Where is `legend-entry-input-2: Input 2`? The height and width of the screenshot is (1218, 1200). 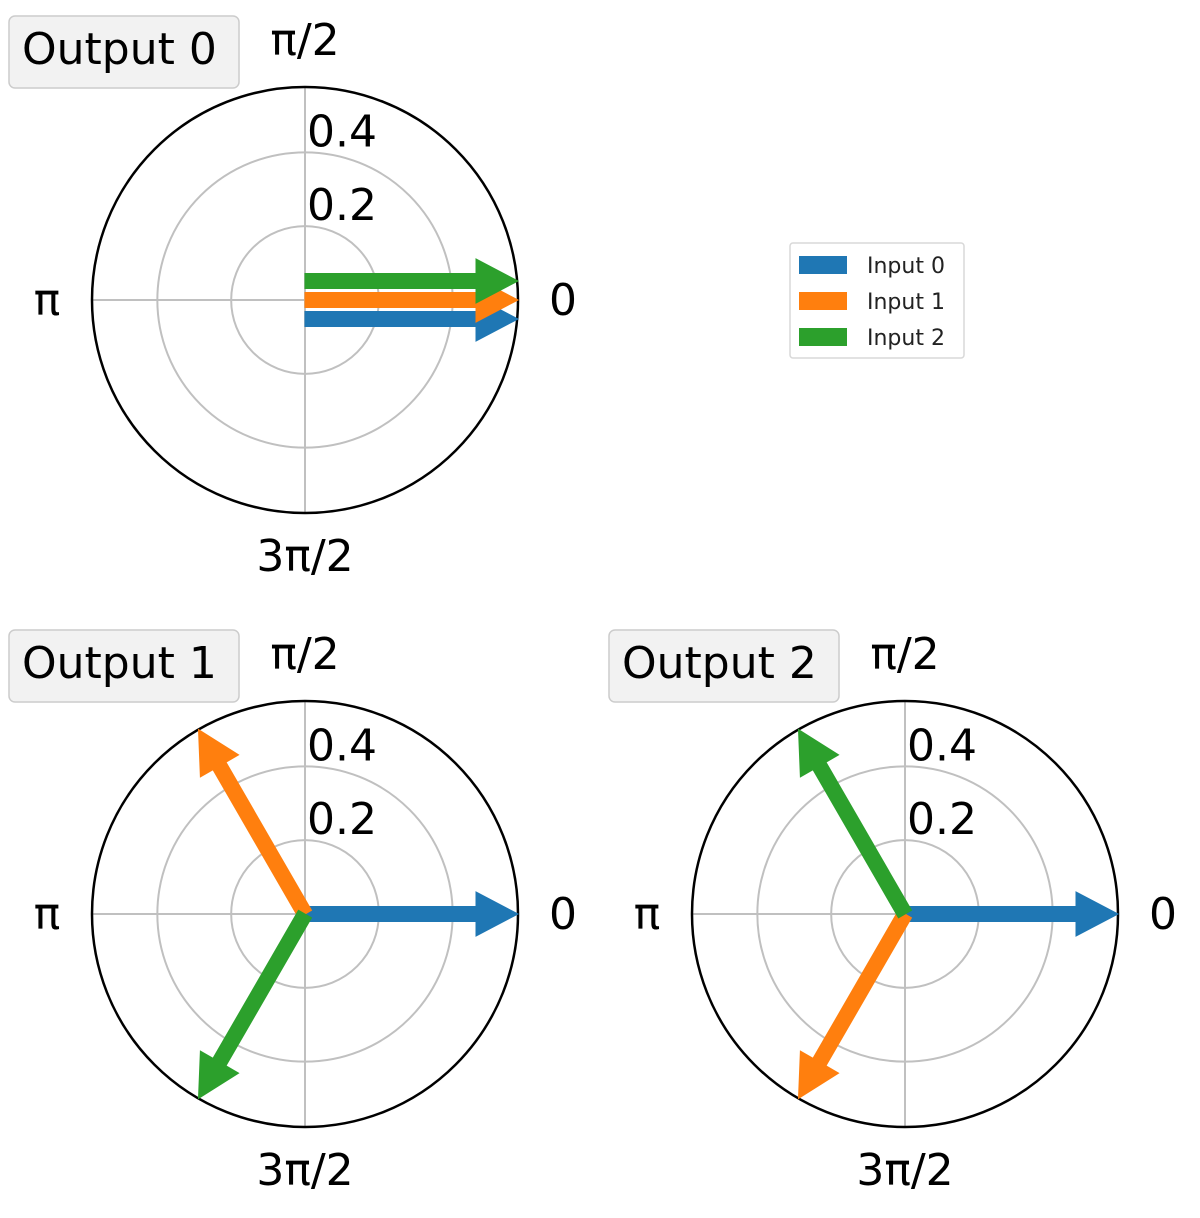
legend-entry-input-2: Input 2 is located at coordinates (872, 338).